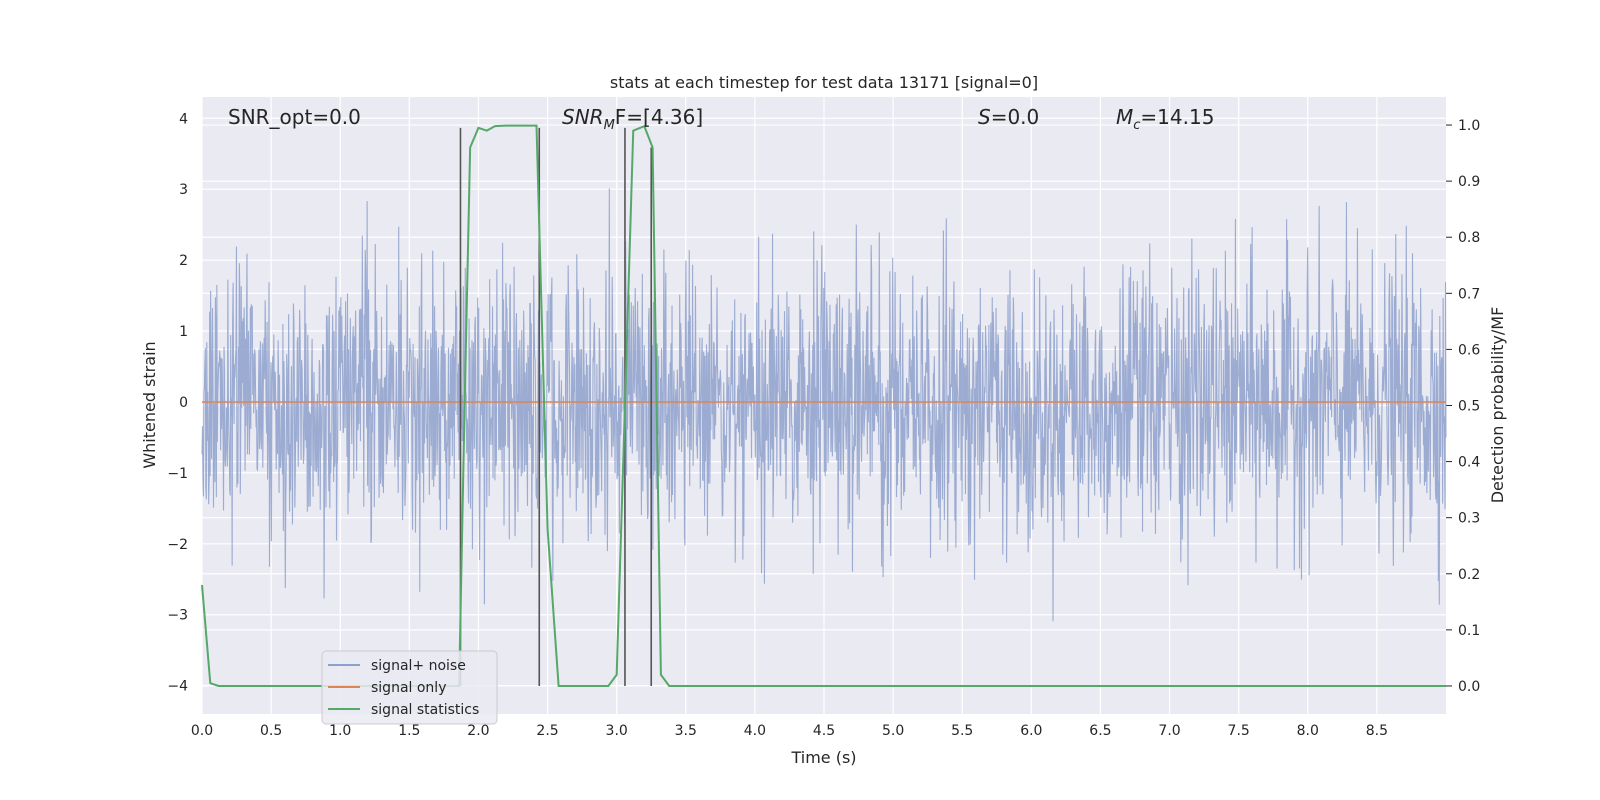  Describe the element at coordinates (1469, 182) in the screenshot. I see `y-tick-label-right: 0.9` at that location.